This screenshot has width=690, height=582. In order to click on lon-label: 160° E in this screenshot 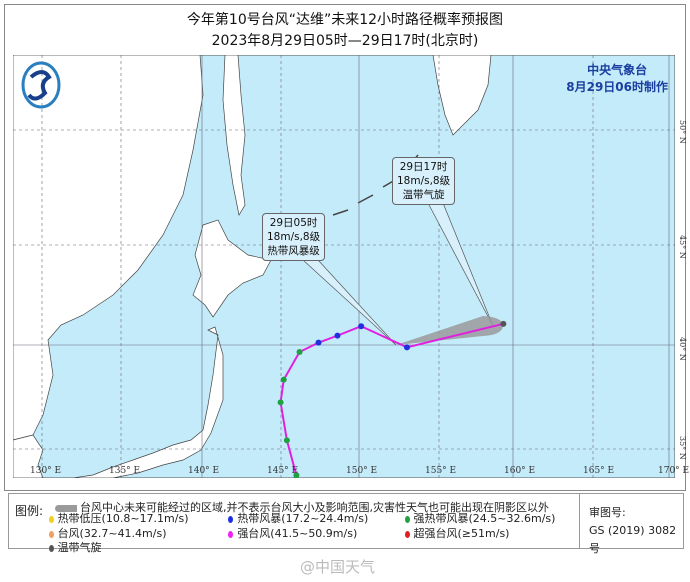, I will do `click(520, 471)`.